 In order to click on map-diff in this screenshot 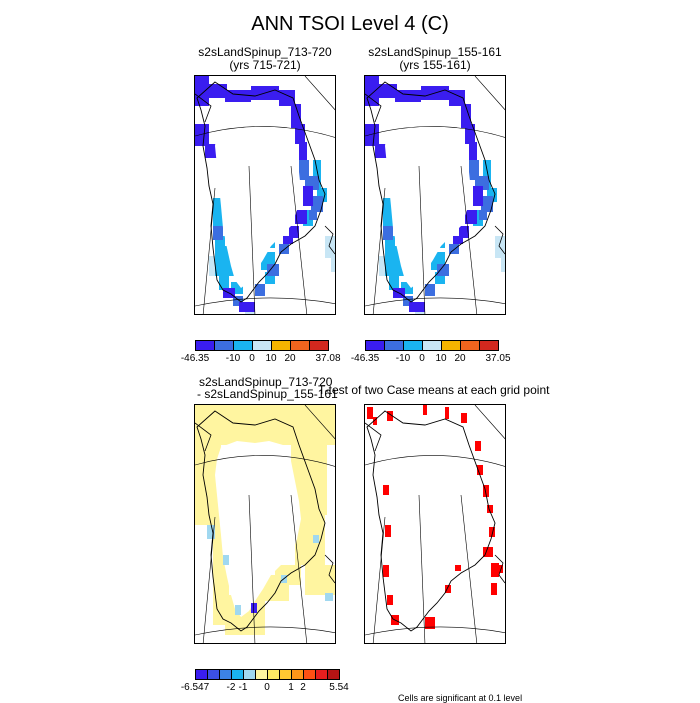, I will do `click(265, 524)`.